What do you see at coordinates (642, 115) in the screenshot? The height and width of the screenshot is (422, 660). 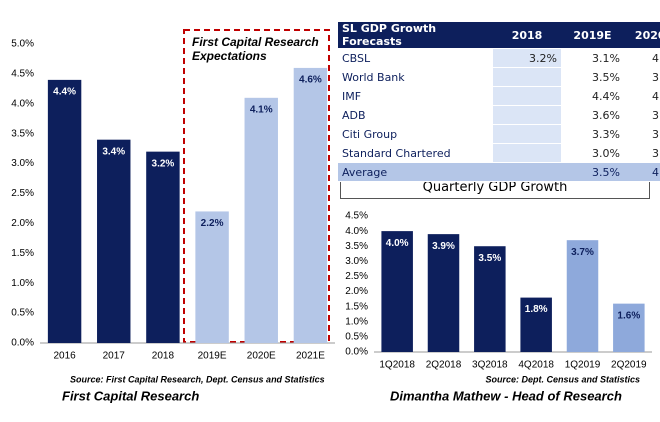 I see `cell: 3.8%` at bounding box center [642, 115].